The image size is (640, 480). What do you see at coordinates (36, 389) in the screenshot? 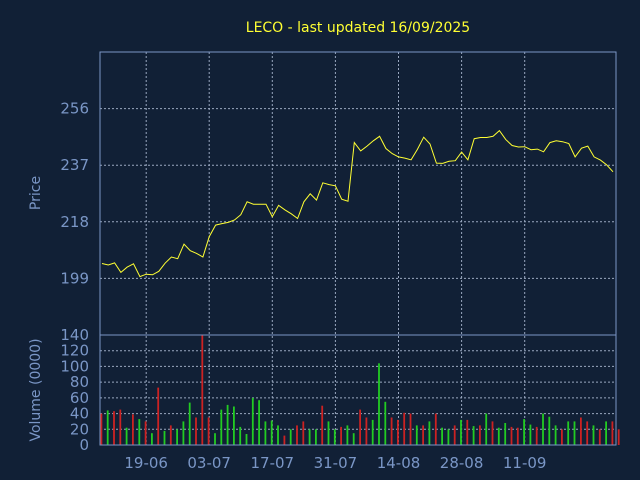
I see `volume-axis-label: Volume (0000)` at bounding box center [36, 389].